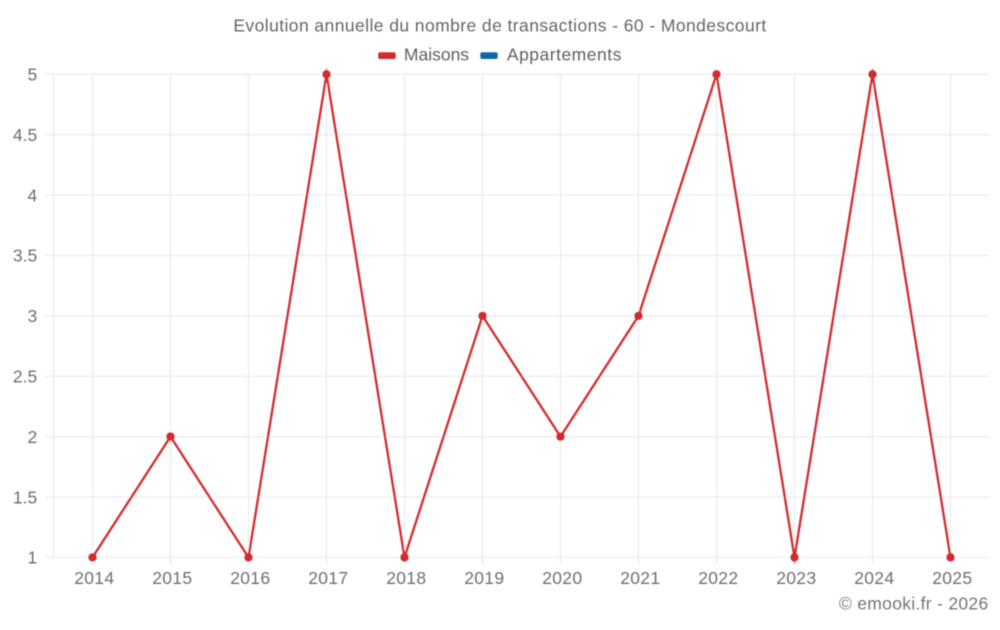 The height and width of the screenshot is (630, 1000). Describe the element at coordinates (32, 316) in the screenshot. I see `svg-text: 3` at that location.